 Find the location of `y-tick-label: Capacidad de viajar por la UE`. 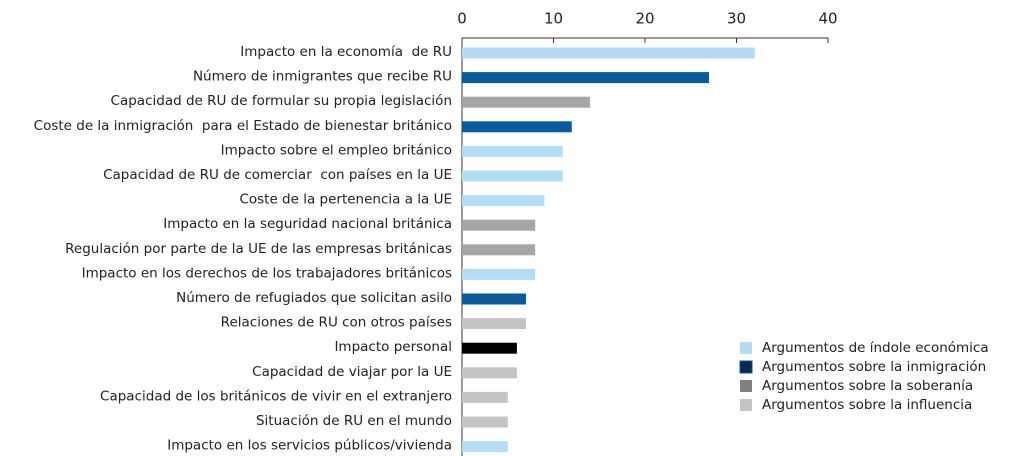

y-tick-label: Capacidad de viajar por la UE is located at coordinates (352, 372).